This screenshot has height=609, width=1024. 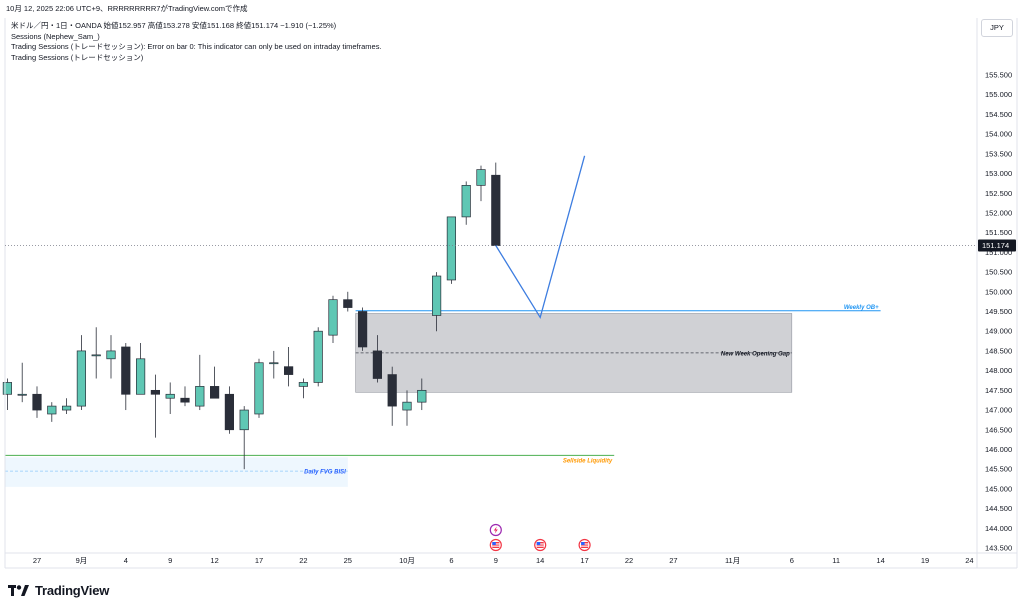 I want to click on price-tick-label: 150.000, so click(x=998, y=291).